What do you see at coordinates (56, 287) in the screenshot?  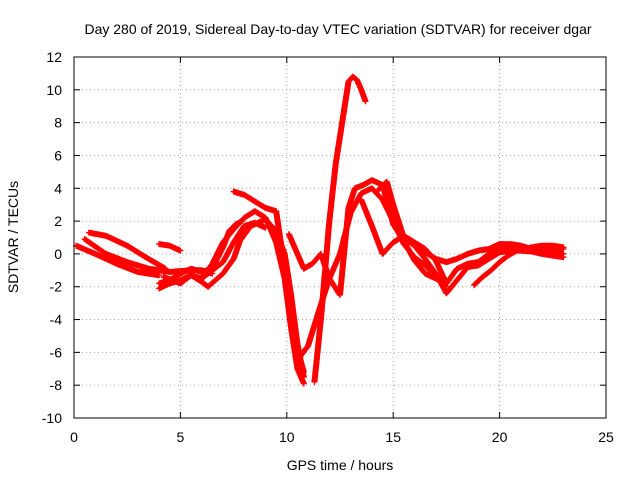 I see `y-tick-label: -2` at bounding box center [56, 287].